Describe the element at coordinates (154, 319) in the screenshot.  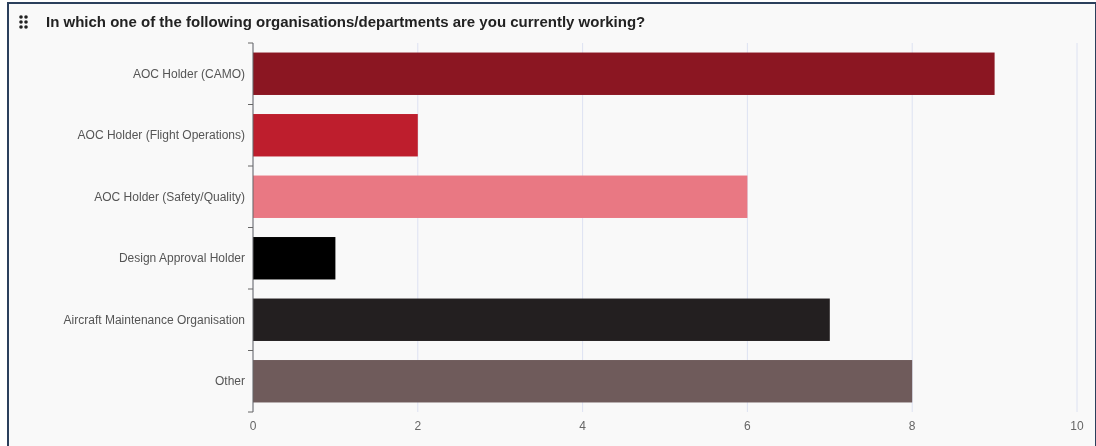
I see `y-tick-label: Aircraft Maintenance Organisation` at that location.